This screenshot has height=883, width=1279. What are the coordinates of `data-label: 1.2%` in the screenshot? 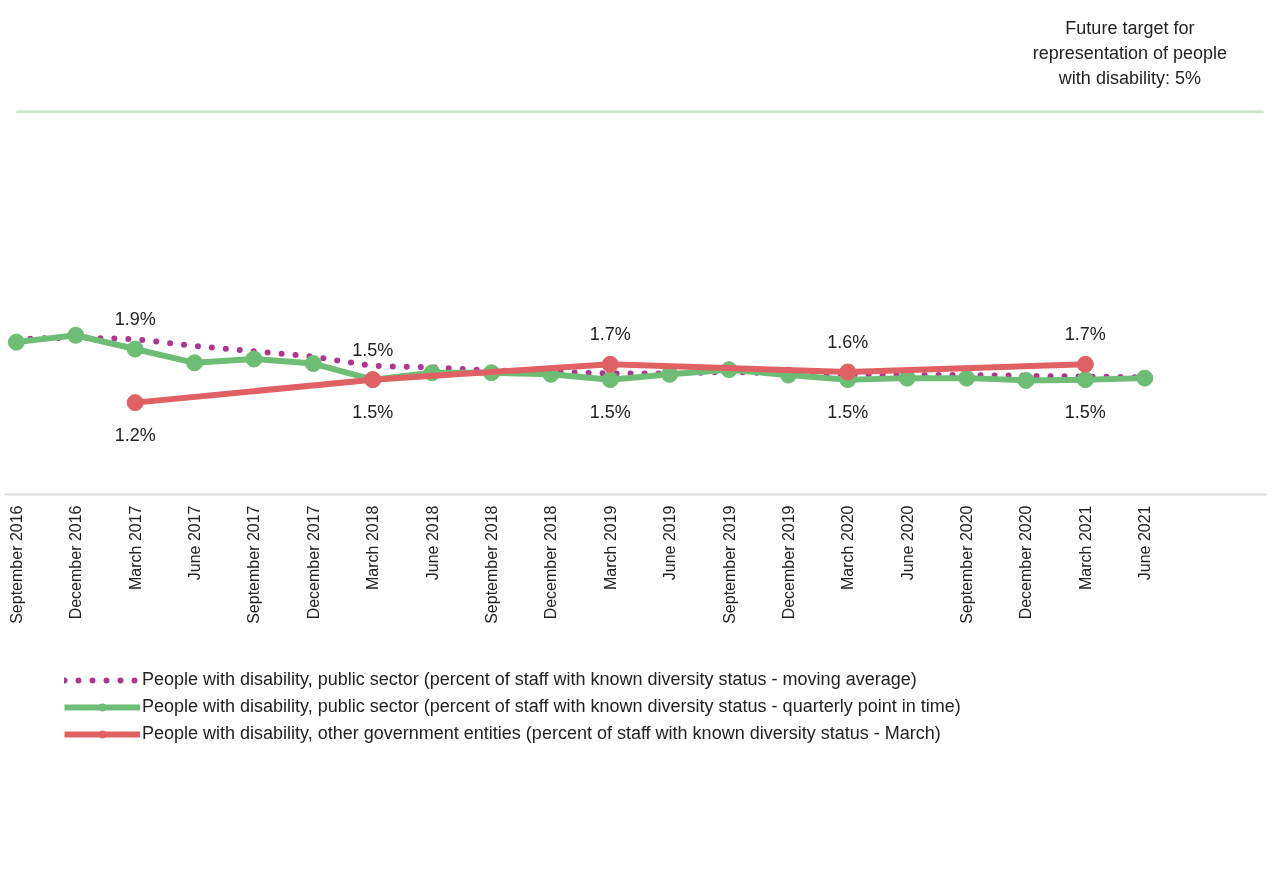 It's located at (135, 434).